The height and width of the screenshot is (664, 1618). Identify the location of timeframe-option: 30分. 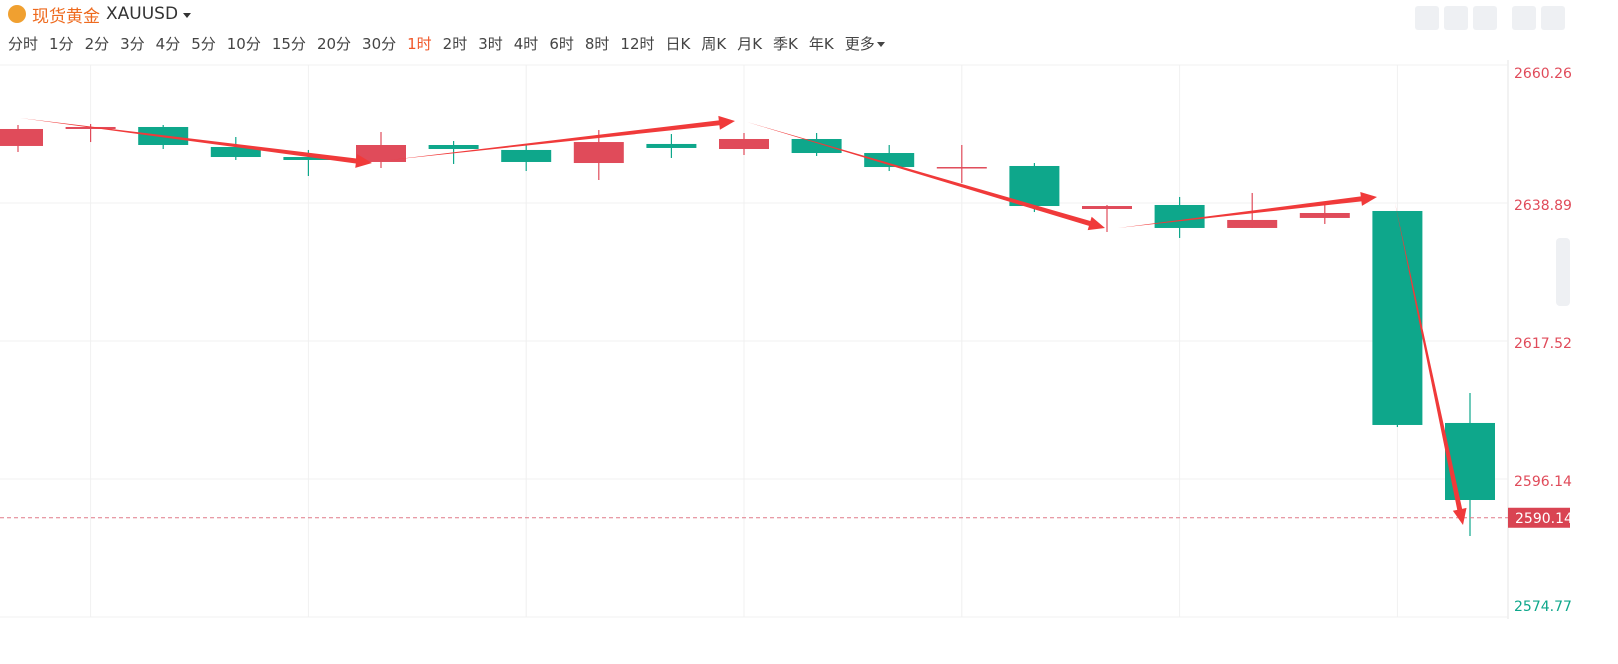
(379, 44).